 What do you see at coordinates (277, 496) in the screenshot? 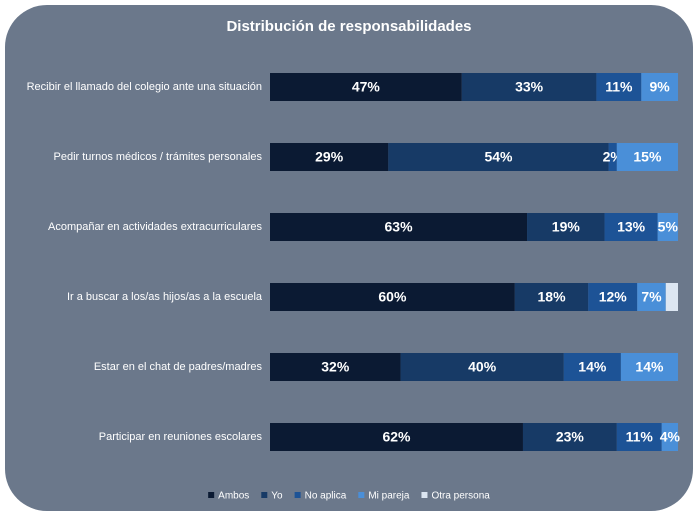
I see `legend-label: Yo` at bounding box center [277, 496].